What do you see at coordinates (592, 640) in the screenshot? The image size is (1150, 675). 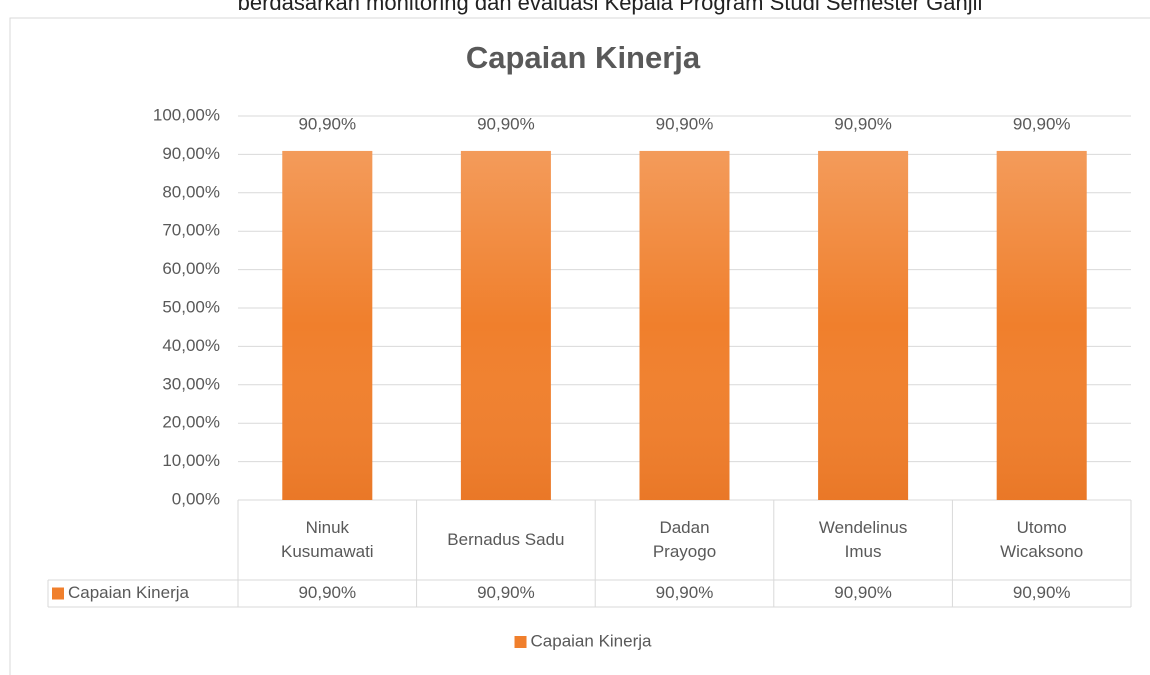 I see `legend-label: Capaian Kinerja` at bounding box center [592, 640].